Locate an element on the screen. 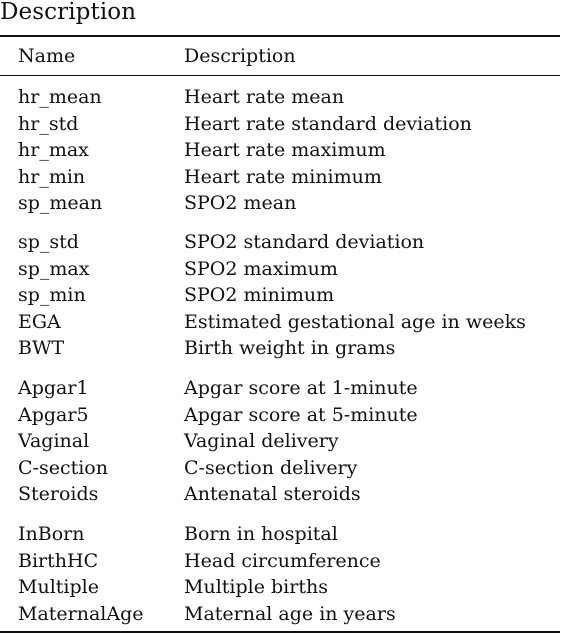 Image resolution: width=562 pixels, height=634 pixels. cell-description: Heart rate maximum is located at coordinates (285, 150).